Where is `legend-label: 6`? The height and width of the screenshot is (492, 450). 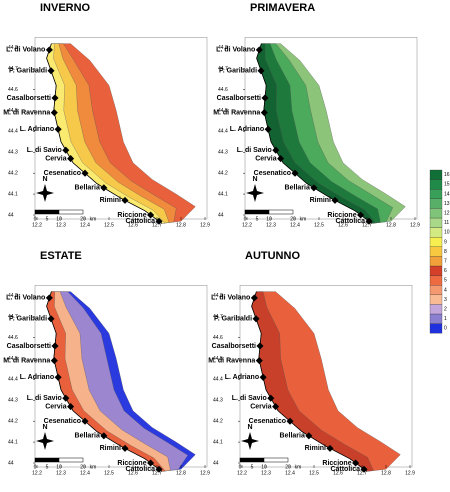
legend-label: 6 is located at coordinates (445, 271).